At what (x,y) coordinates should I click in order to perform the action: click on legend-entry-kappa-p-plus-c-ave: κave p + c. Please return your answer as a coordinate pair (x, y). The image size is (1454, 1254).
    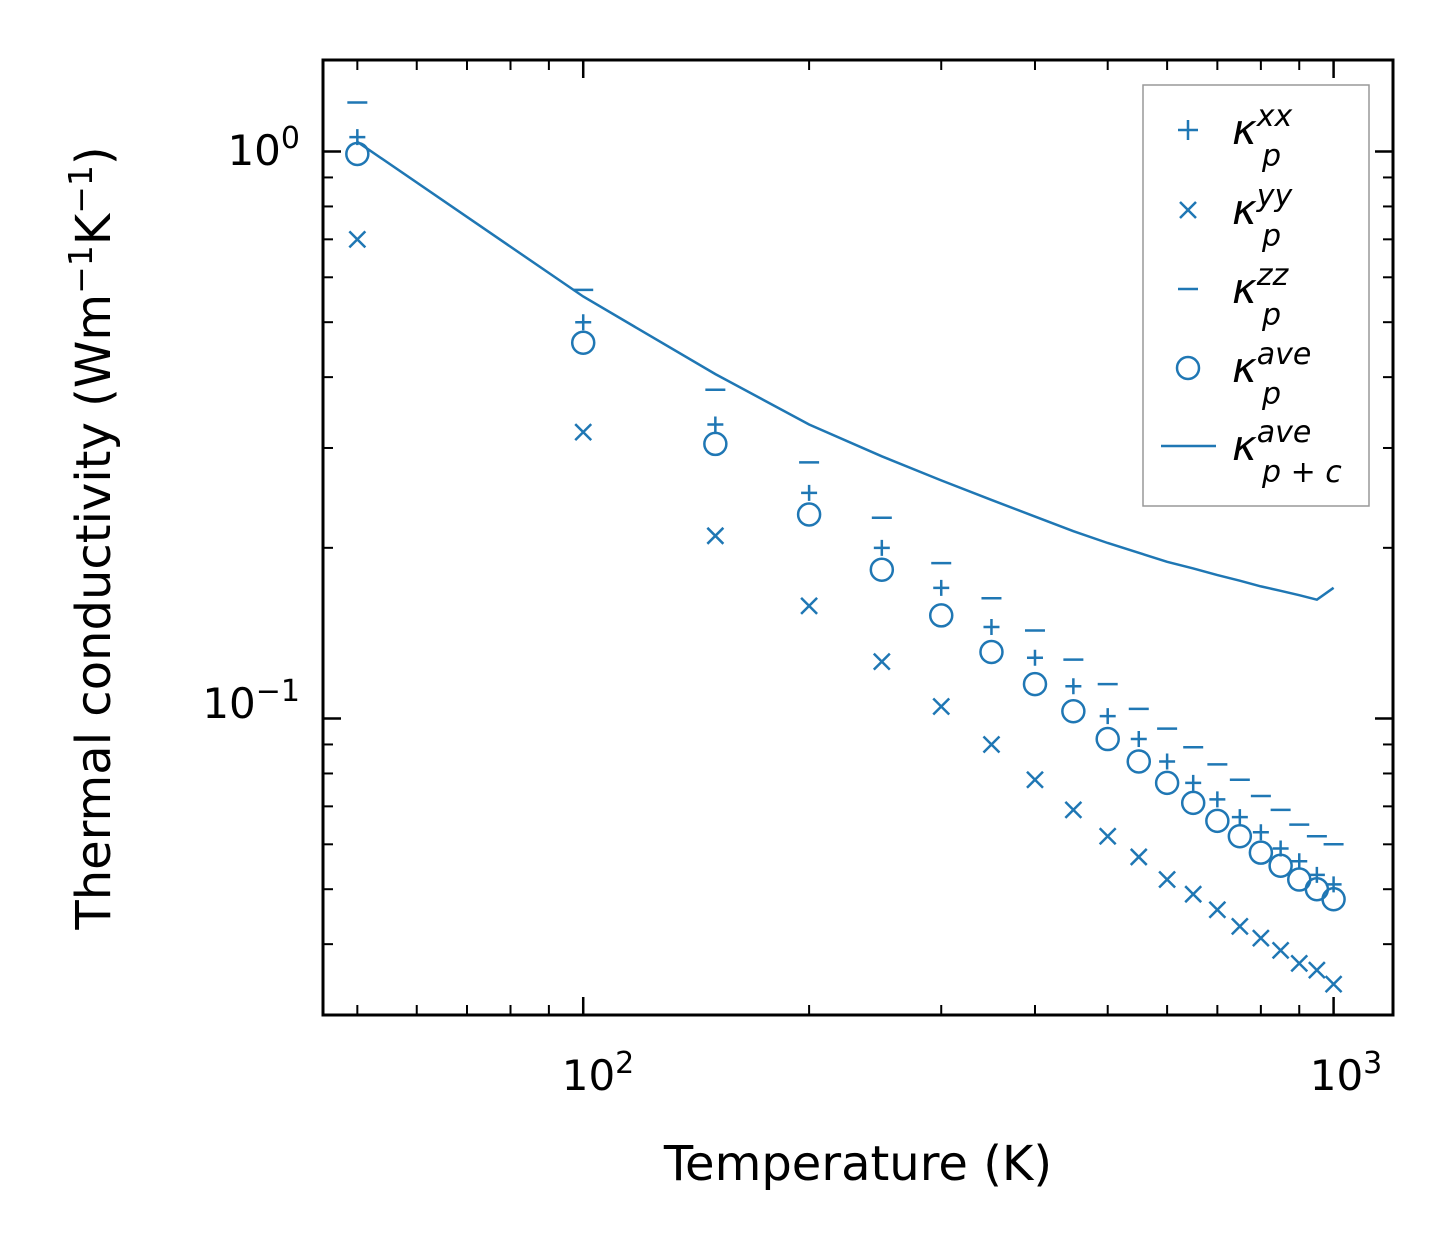
    Looking at the image, I should click on (1251, 452).